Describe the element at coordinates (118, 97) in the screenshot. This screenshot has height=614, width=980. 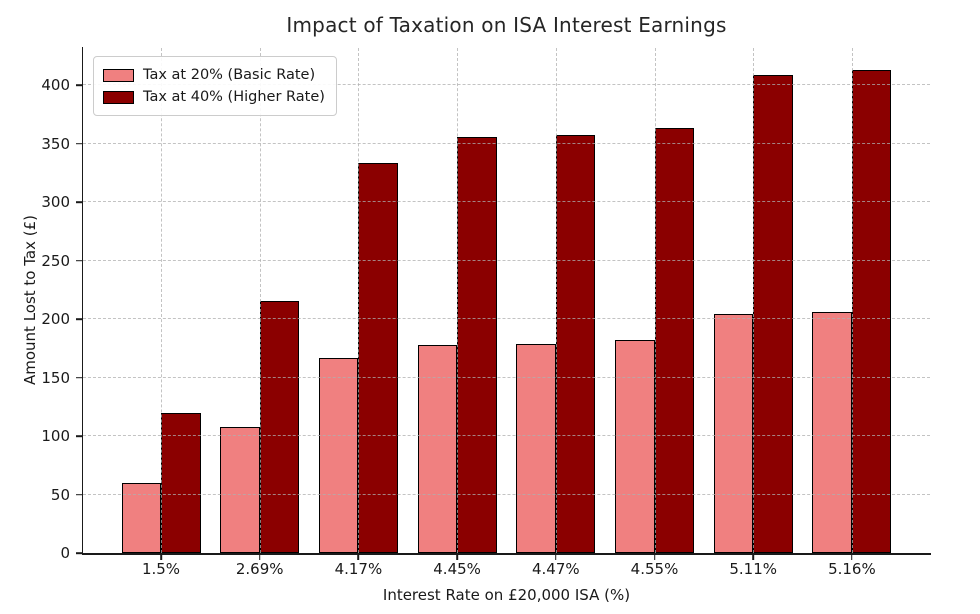
I see `legend-swatch-higher-rate` at that location.